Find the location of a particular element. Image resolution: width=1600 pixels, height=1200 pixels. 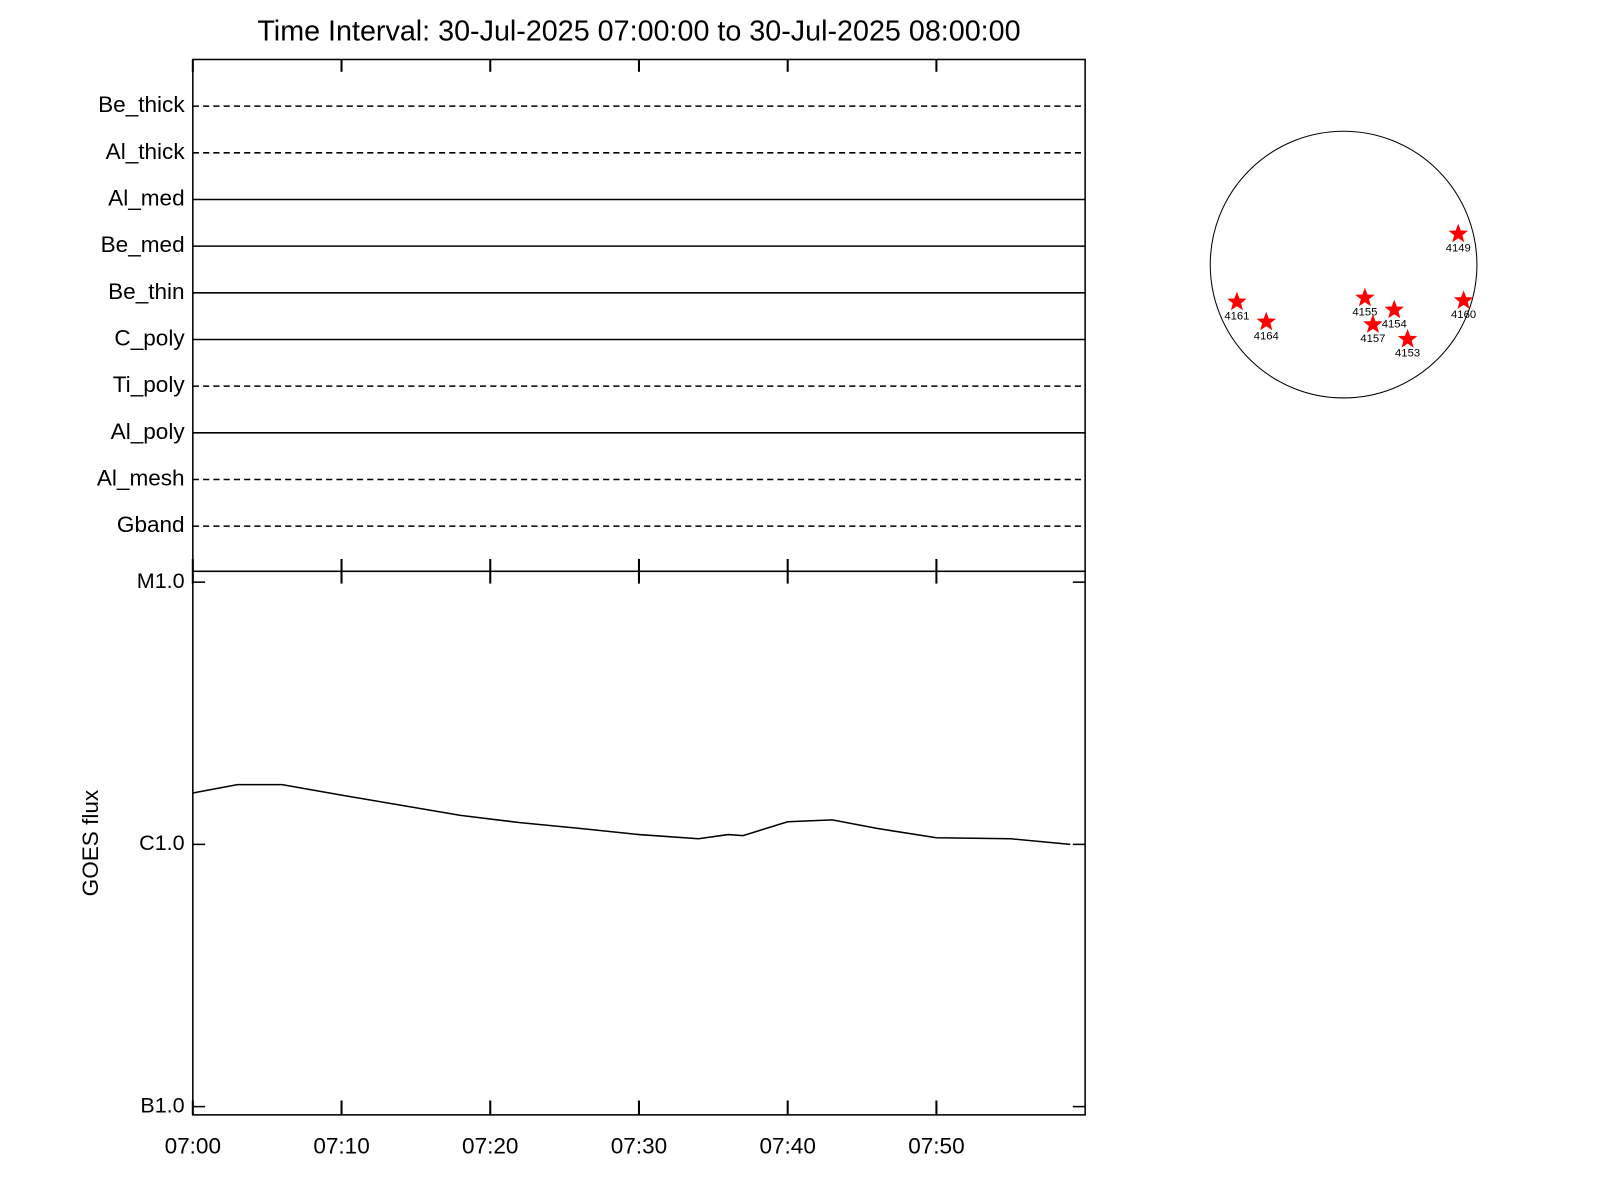

goes-curve is located at coordinates (631, 814).